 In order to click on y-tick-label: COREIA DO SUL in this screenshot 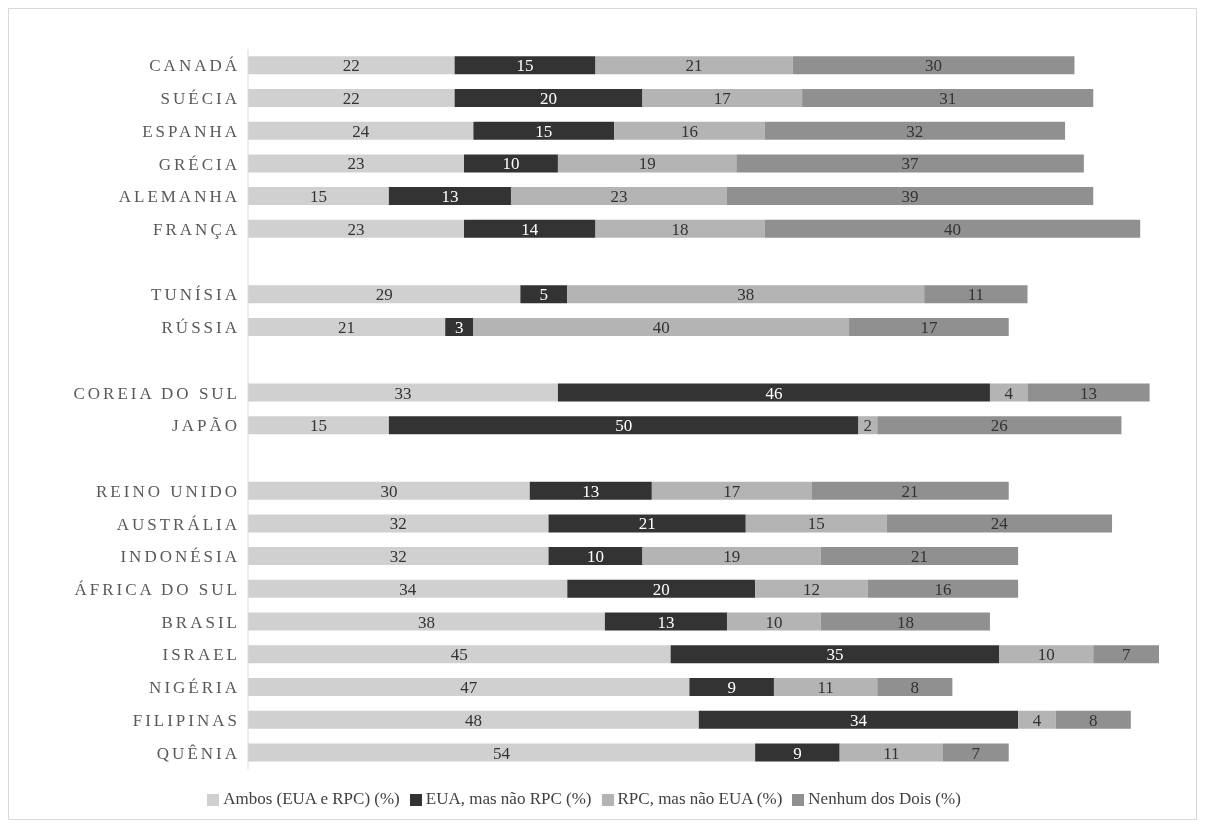, I will do `click(156, 393)`.